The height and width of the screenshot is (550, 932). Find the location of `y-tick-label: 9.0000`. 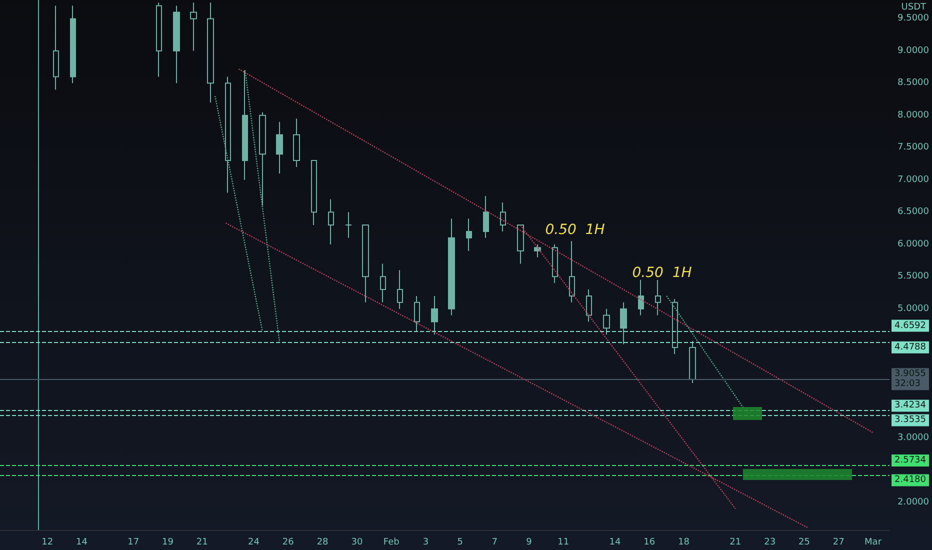

y-tick-label: 9.0000 is located at coordinates (914, 51).